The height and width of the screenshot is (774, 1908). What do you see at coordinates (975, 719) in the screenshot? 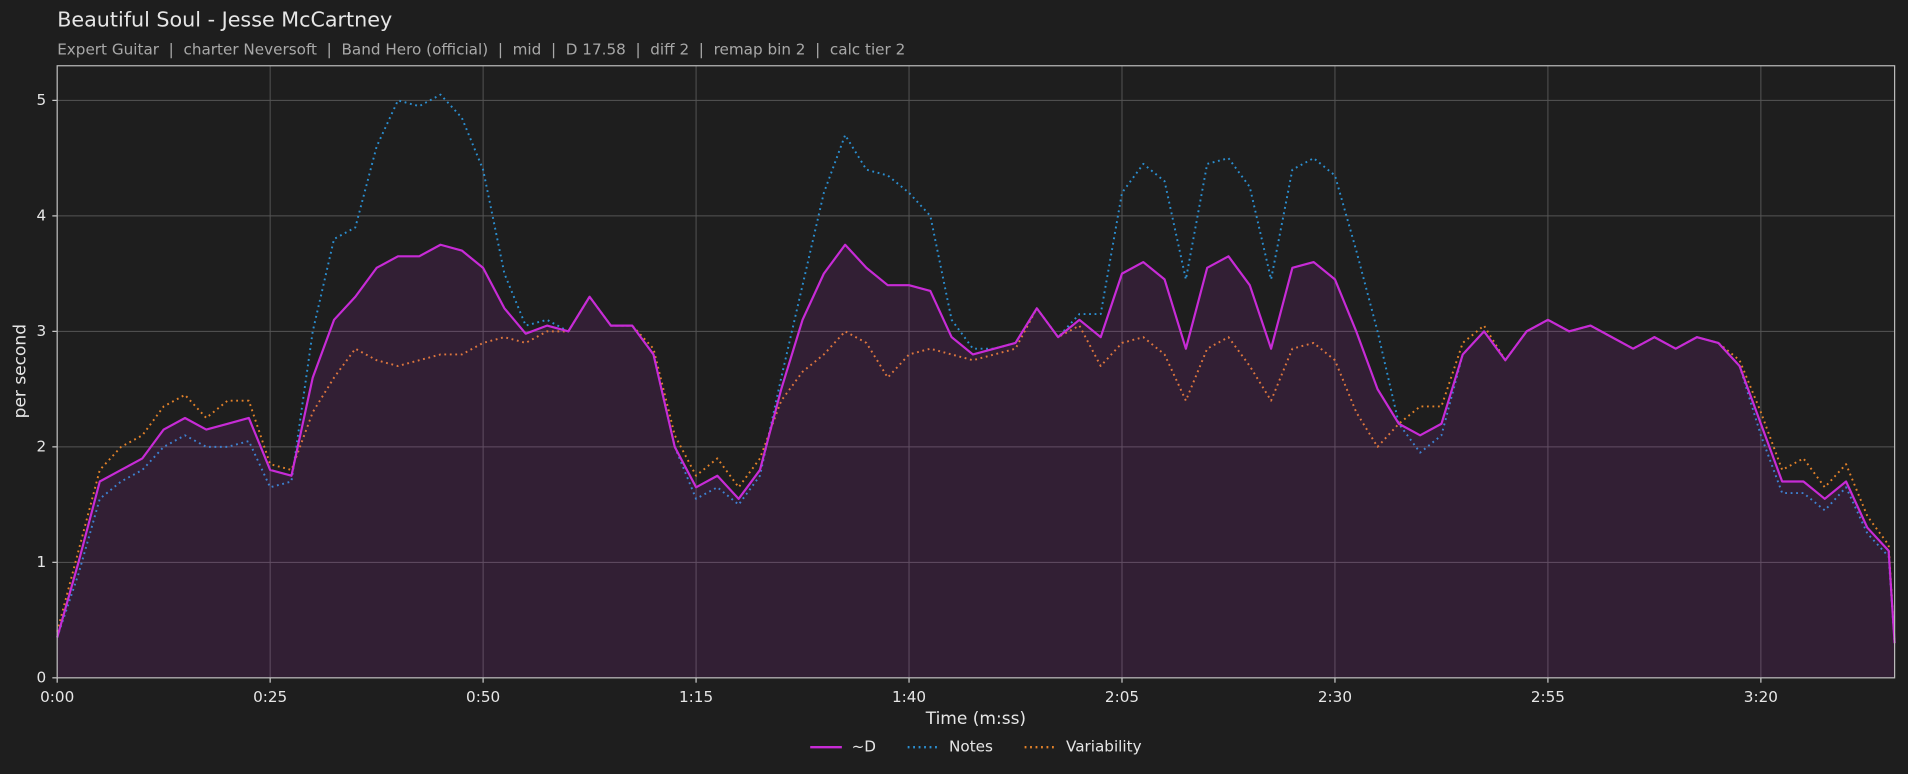
I see `x-axis-label: Time (m:ss)` at bounding box center [975, 719].